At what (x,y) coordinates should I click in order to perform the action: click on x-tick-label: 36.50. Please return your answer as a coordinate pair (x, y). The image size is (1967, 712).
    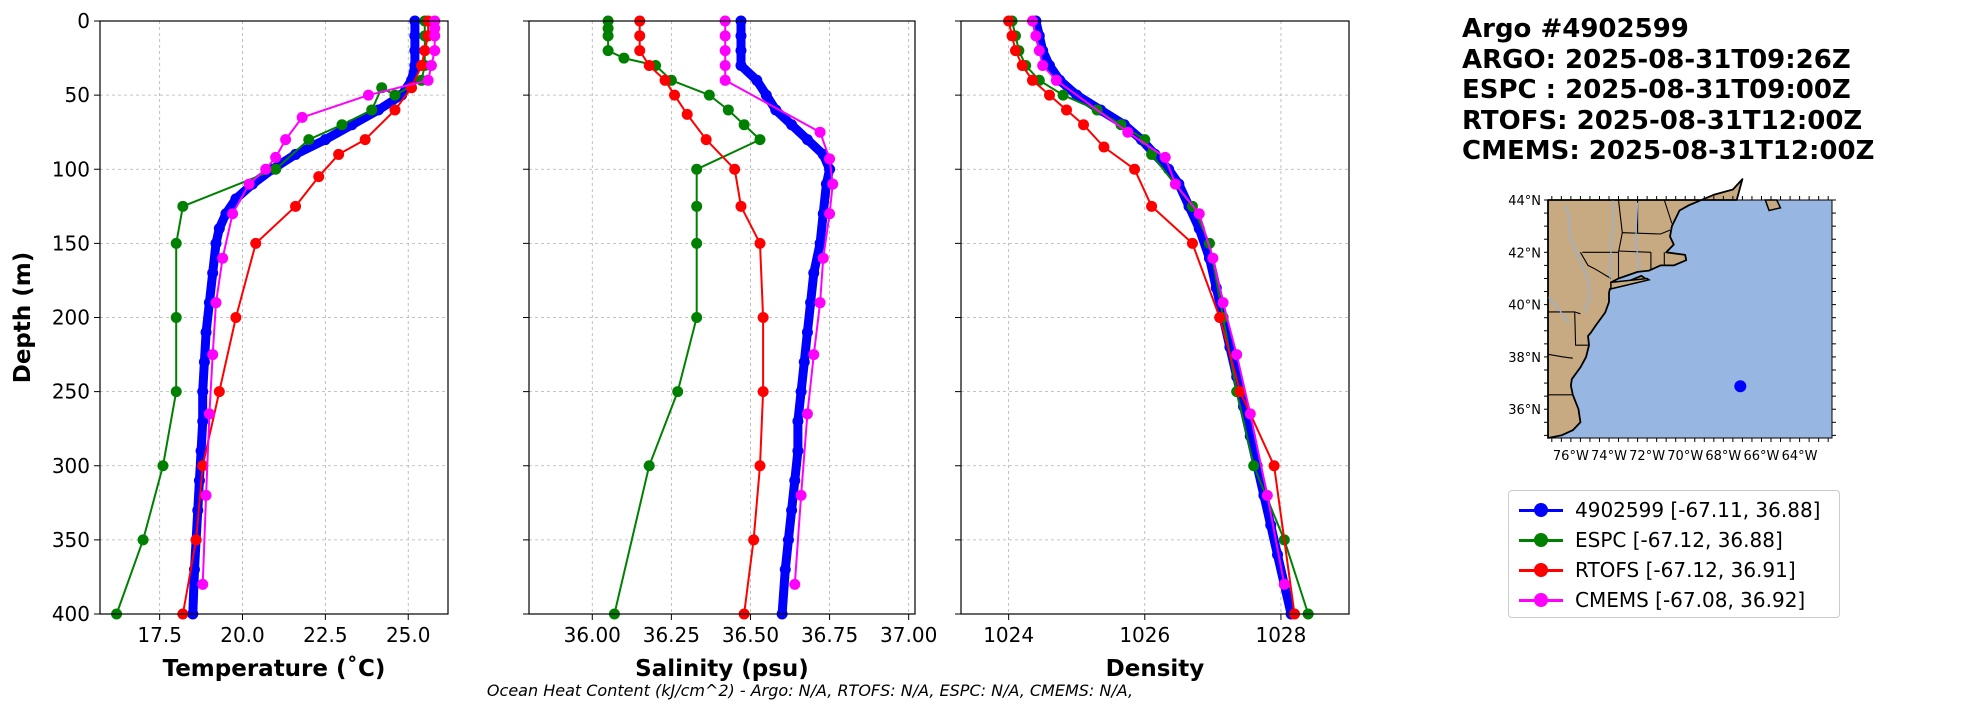
    Looking at the image, I should click on (750, 635).